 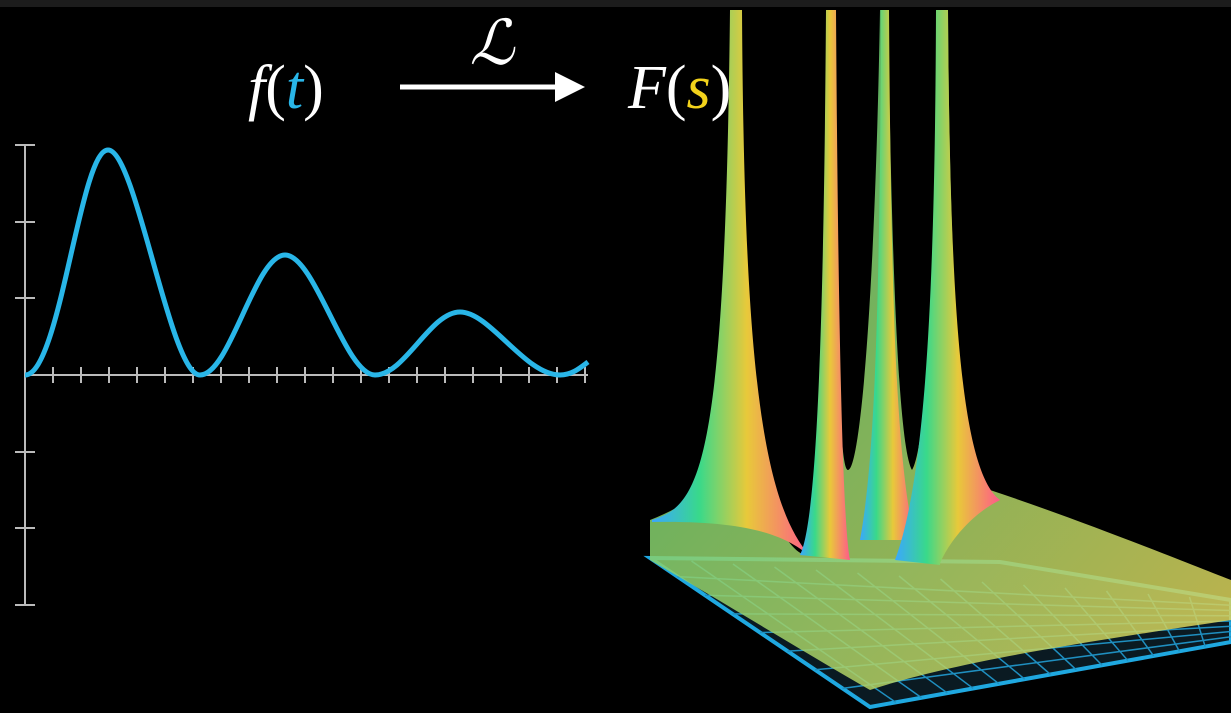 I want to click on formula-right: F(s), so click(x=679, y=88).